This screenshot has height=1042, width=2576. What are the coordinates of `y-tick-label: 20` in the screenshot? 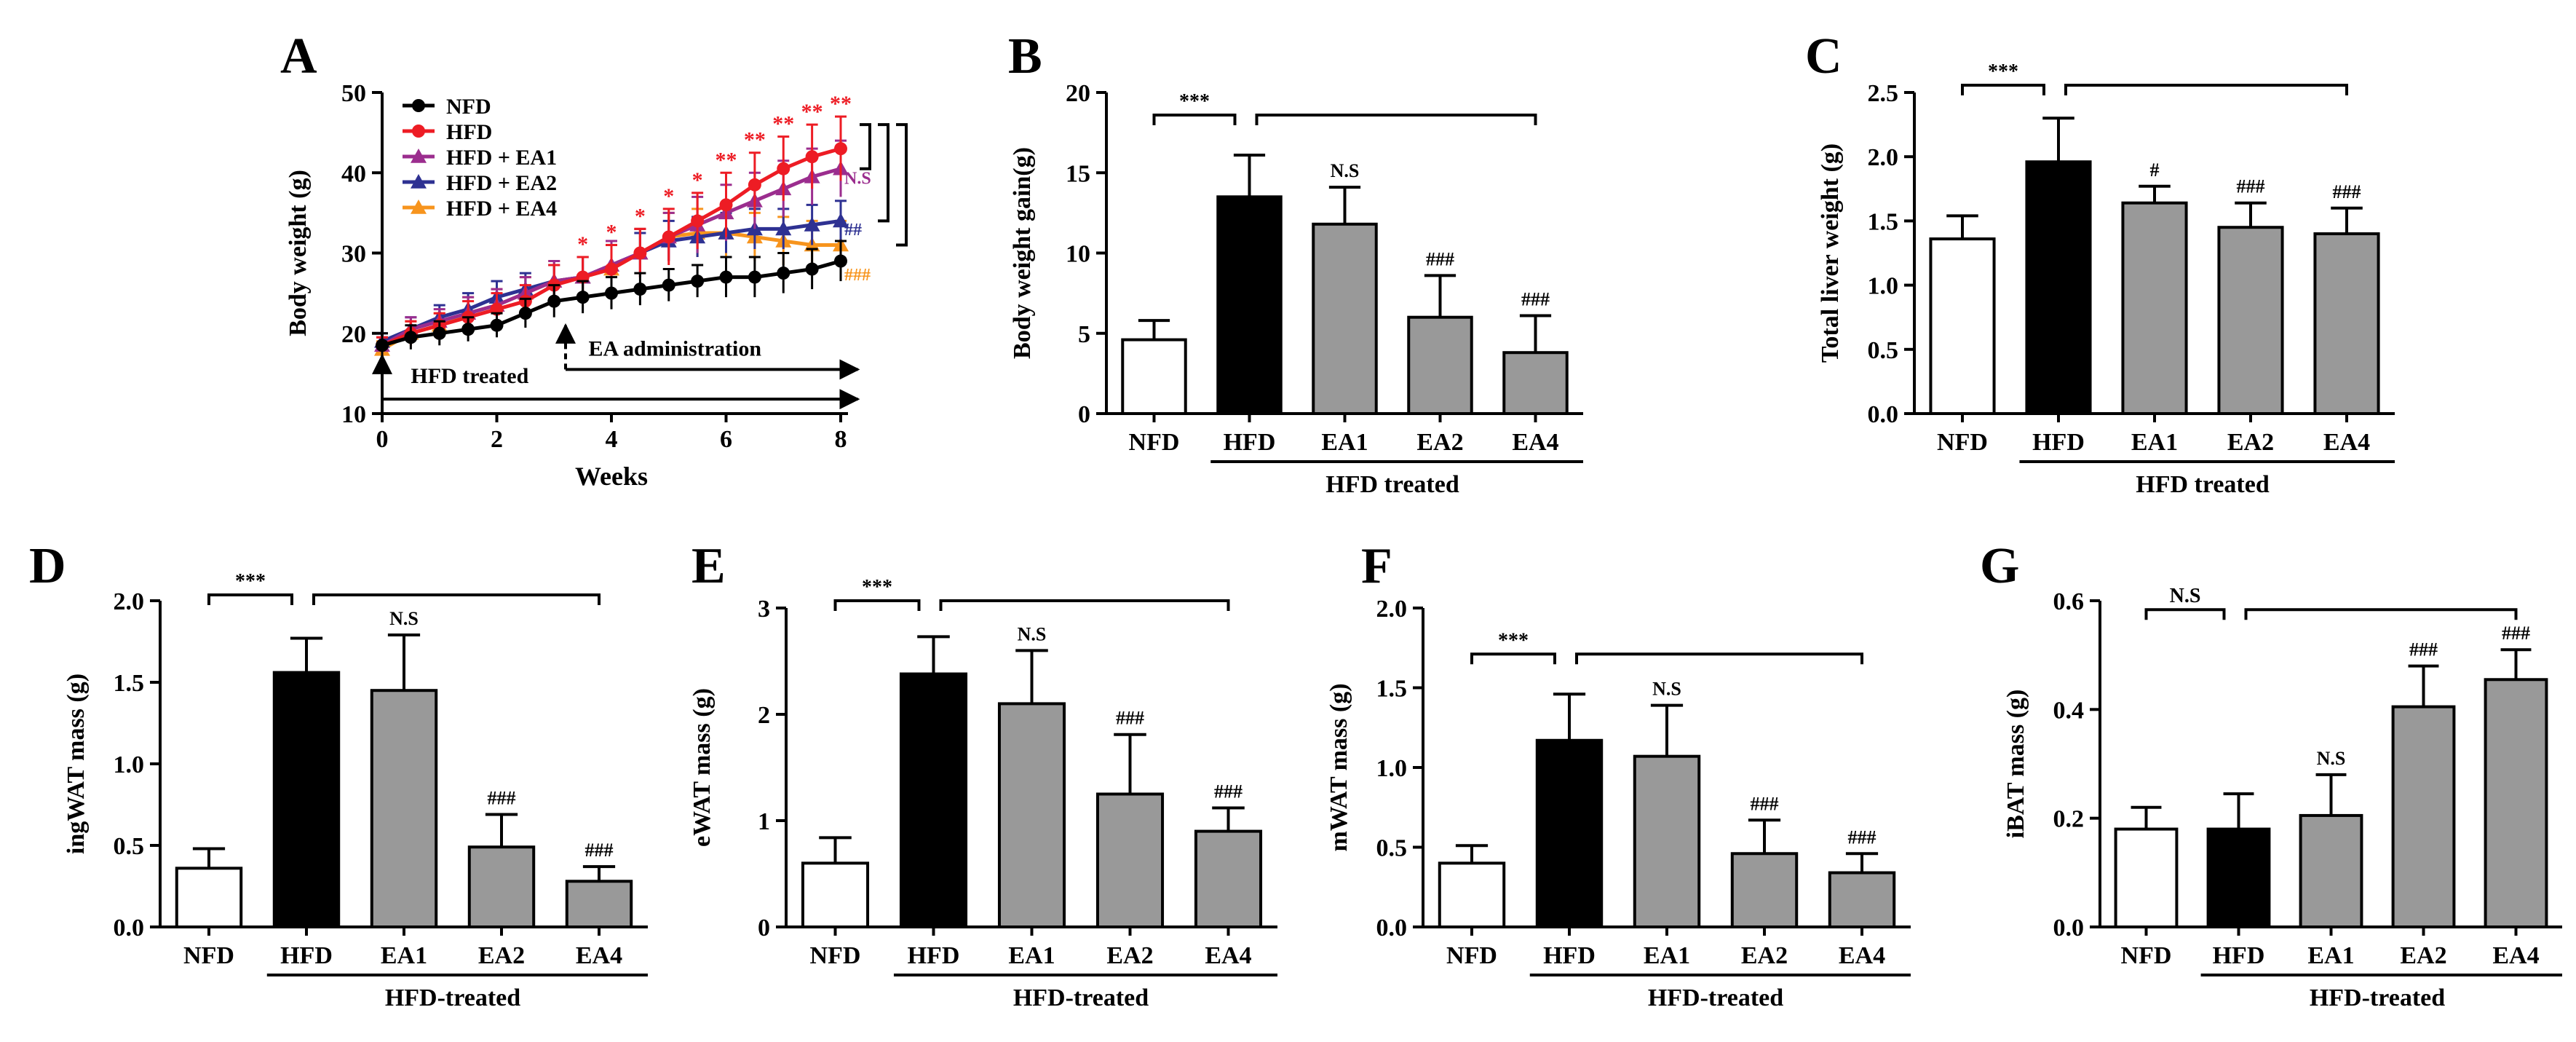 It's located at (353, 334).